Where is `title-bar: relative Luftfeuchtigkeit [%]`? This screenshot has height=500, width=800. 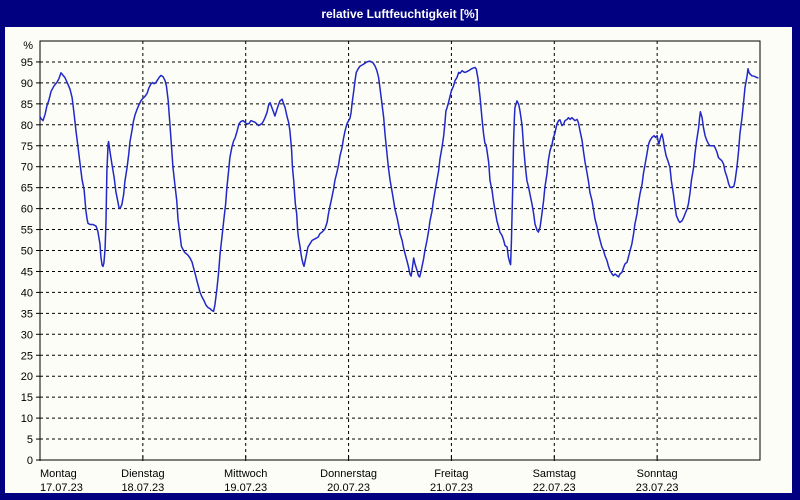 title-bar: relative Luftfeuchtigkeit [%] is located at coordinates (400, 13).